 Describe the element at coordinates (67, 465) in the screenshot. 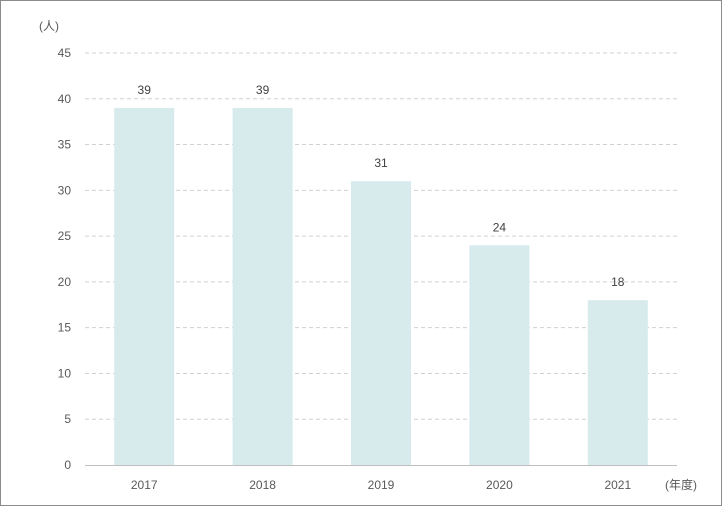

I see `y-tick-label: 0` at that location.